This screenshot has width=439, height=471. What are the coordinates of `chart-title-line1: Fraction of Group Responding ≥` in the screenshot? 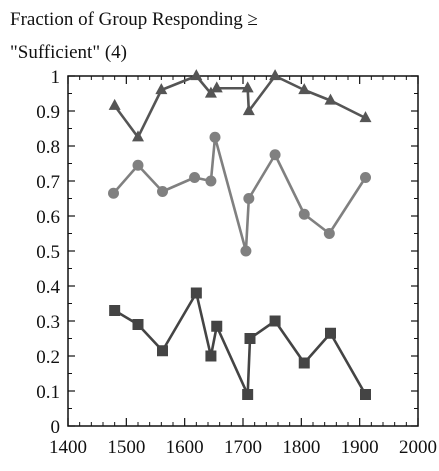 It's located at (134, 19).